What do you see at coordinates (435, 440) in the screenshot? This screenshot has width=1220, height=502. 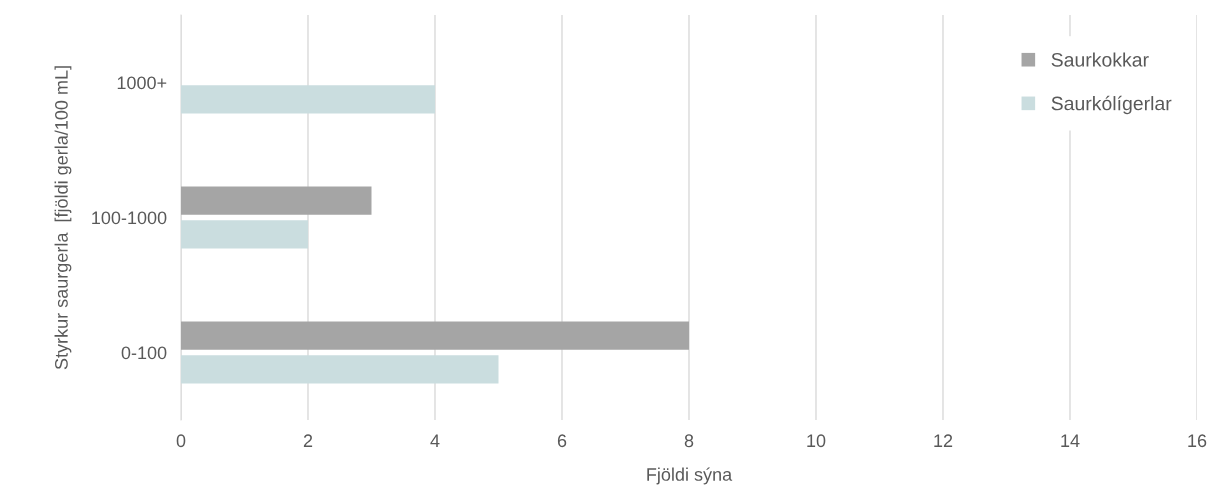 I see `x-tick-label: 4` at bounding box center [435, 440].